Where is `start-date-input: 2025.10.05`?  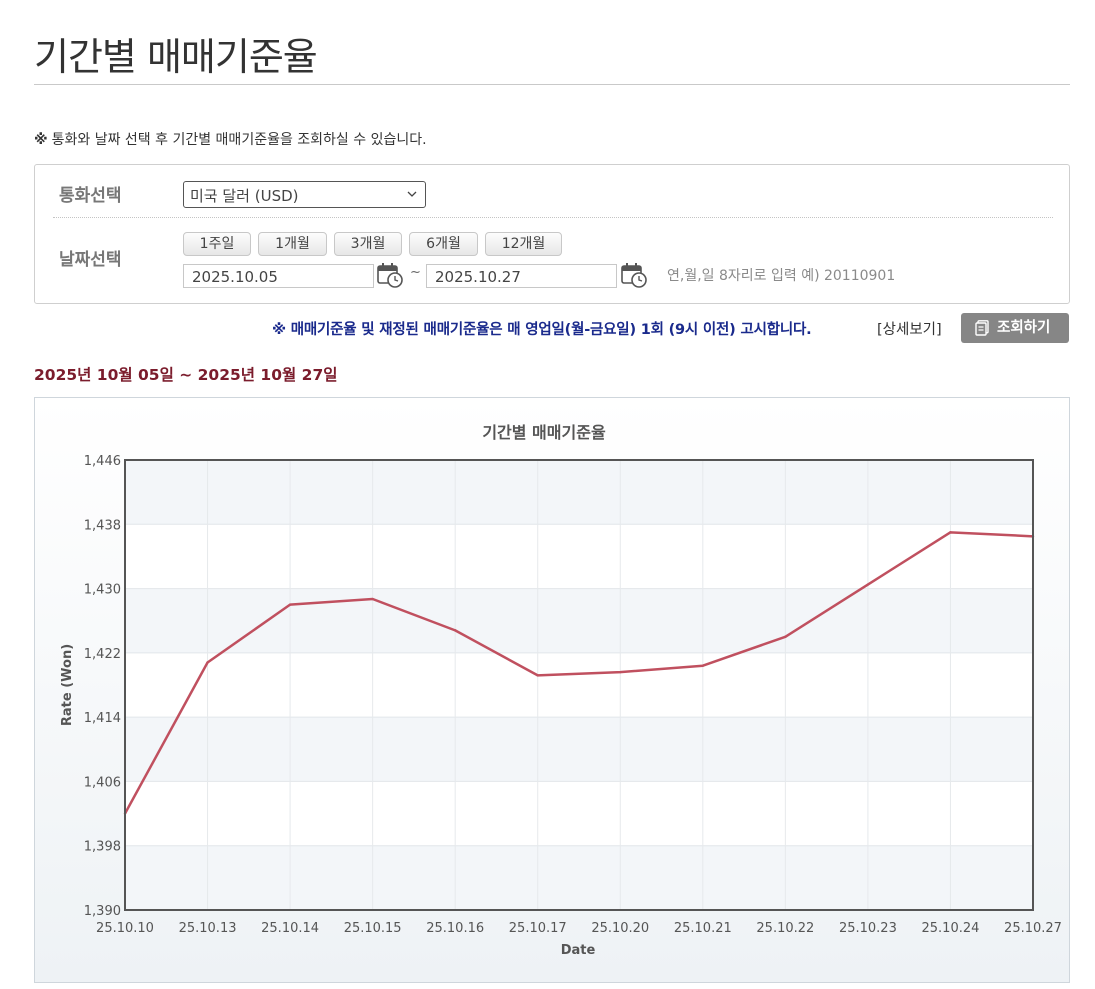
start-date-input: 2025.10.05 is located at coordinates (278, 276).